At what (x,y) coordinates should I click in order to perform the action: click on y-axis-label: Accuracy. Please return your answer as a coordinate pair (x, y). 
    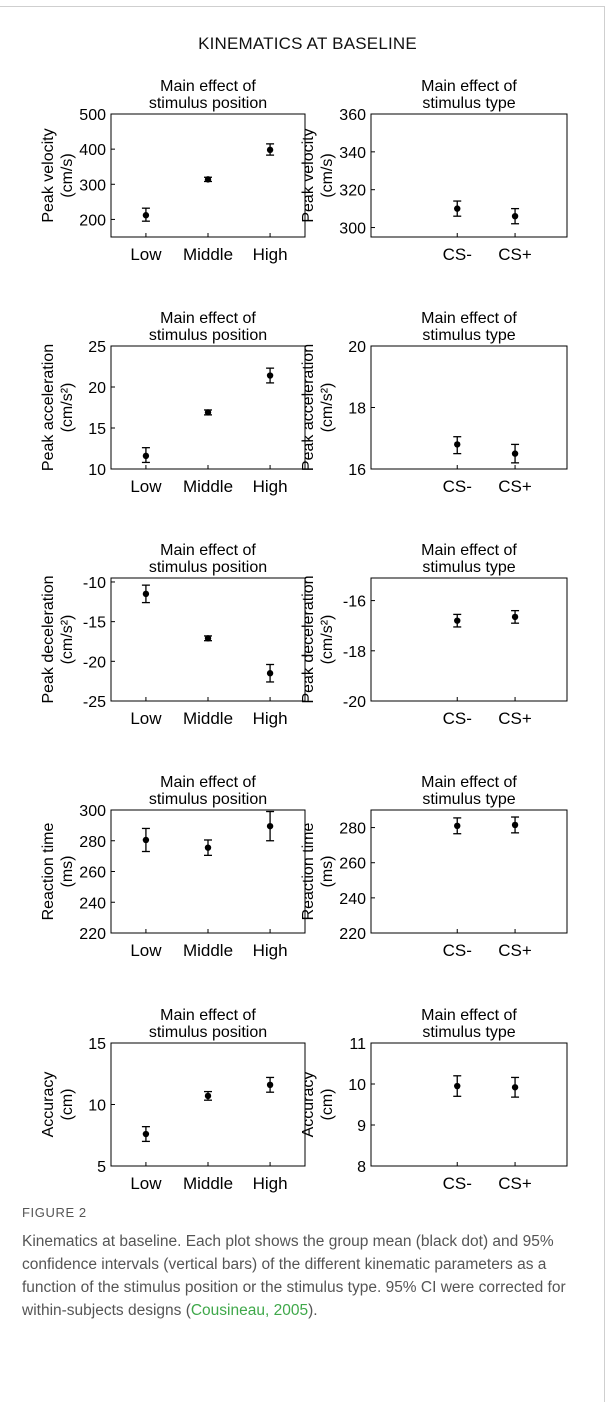
    Looking at the image, I should click on (308, 1105).